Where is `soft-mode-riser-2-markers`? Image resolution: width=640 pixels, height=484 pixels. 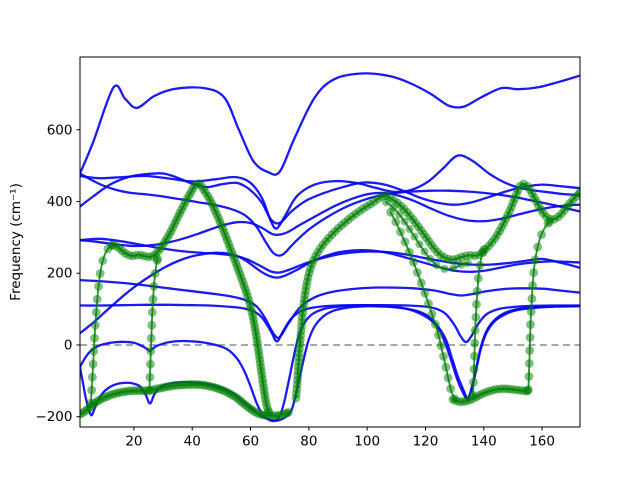 soft-mode-riser-2-markers is located at coordinates (153, 324).